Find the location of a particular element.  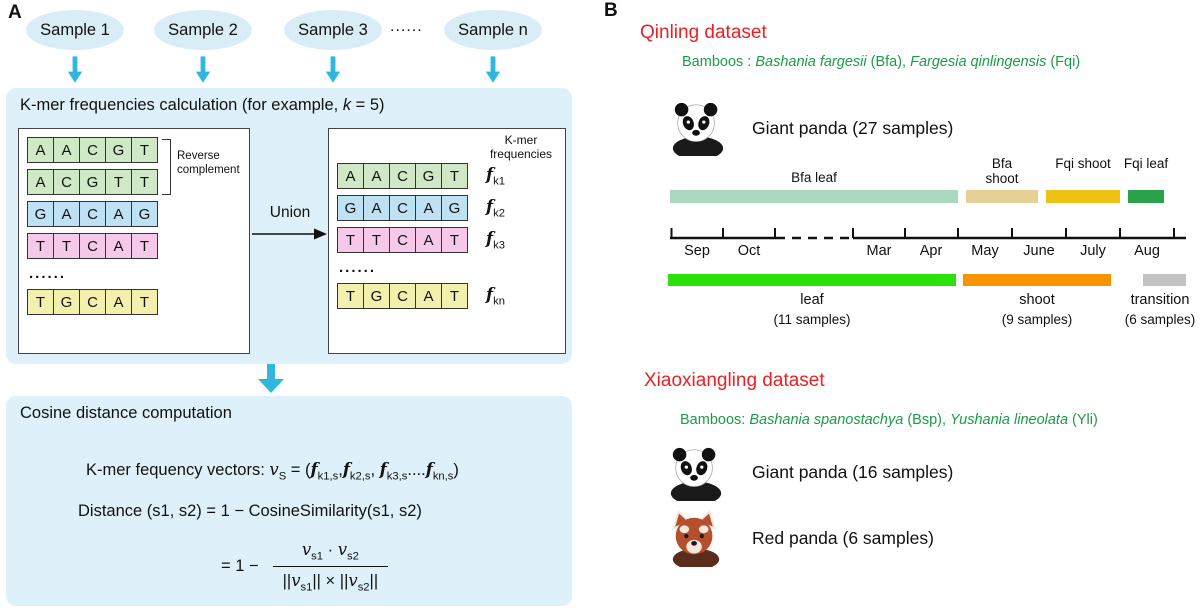

red-panda-icon is located at coordinates (696, 538).